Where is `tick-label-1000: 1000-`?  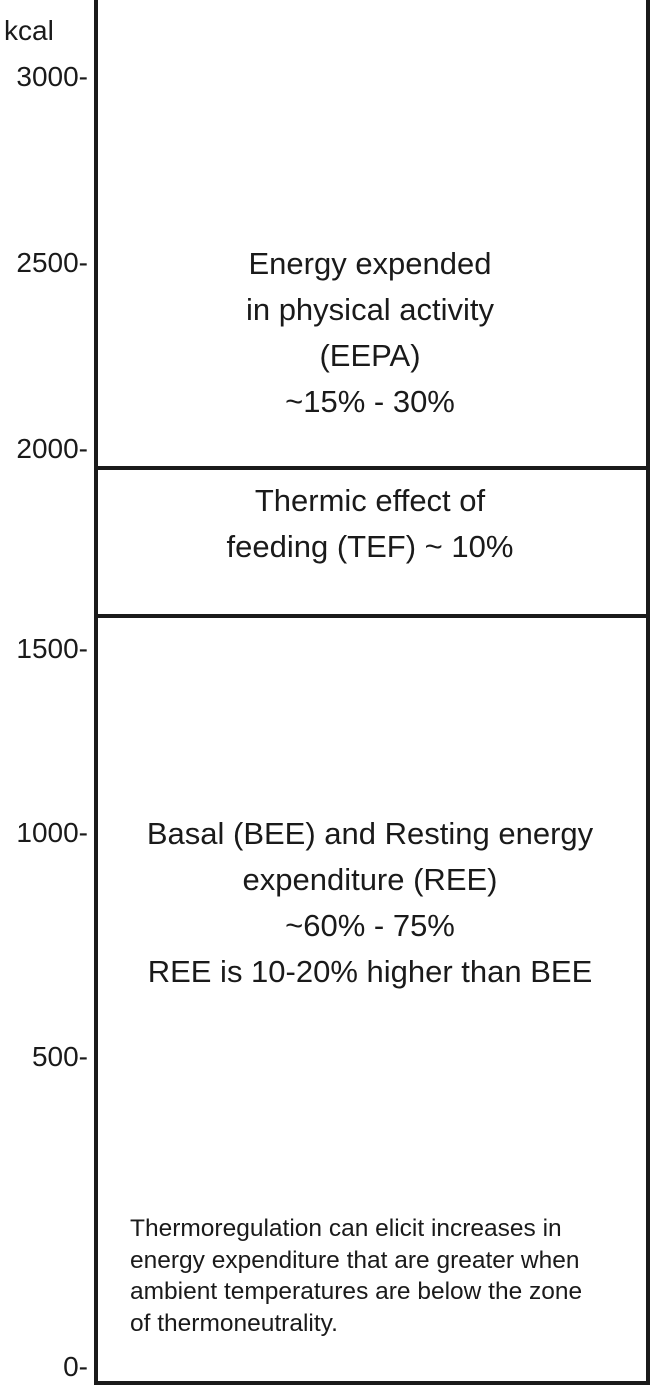
tick-label-1000: 1000- is located at coordinates (52, 832).